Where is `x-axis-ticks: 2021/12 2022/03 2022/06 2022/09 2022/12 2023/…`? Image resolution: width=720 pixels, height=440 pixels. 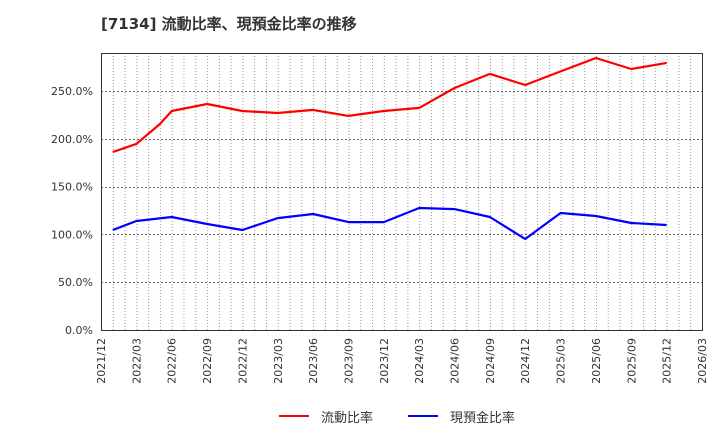
x-axis-ticks: 2021/12 2022/03 2022/06 2022/09 2022/12 2023/… is located at coordinates (402, 361).